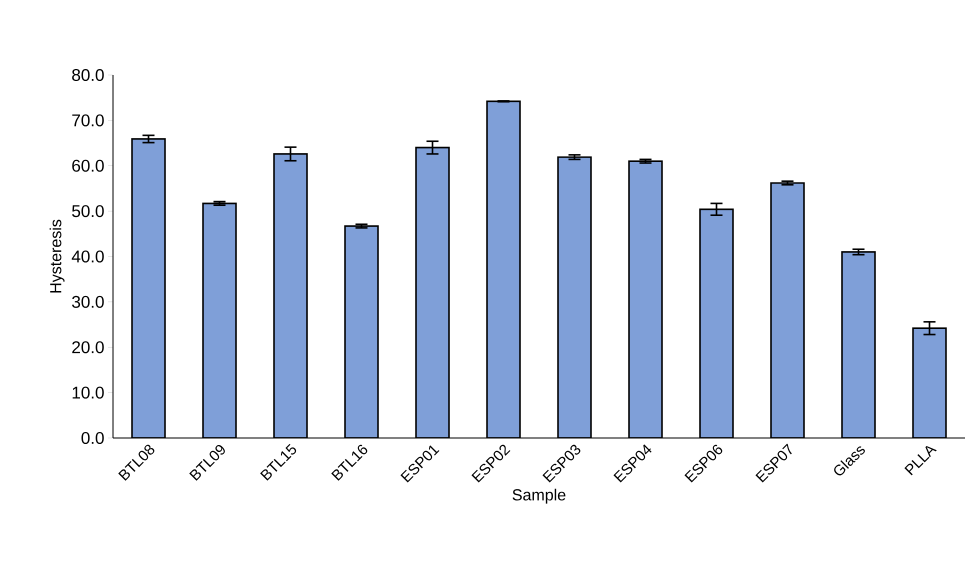 Image resolution: width=978 pixels, height=572 pixels. I want to click on y-tick-label: 30.0, so click(88, 302).